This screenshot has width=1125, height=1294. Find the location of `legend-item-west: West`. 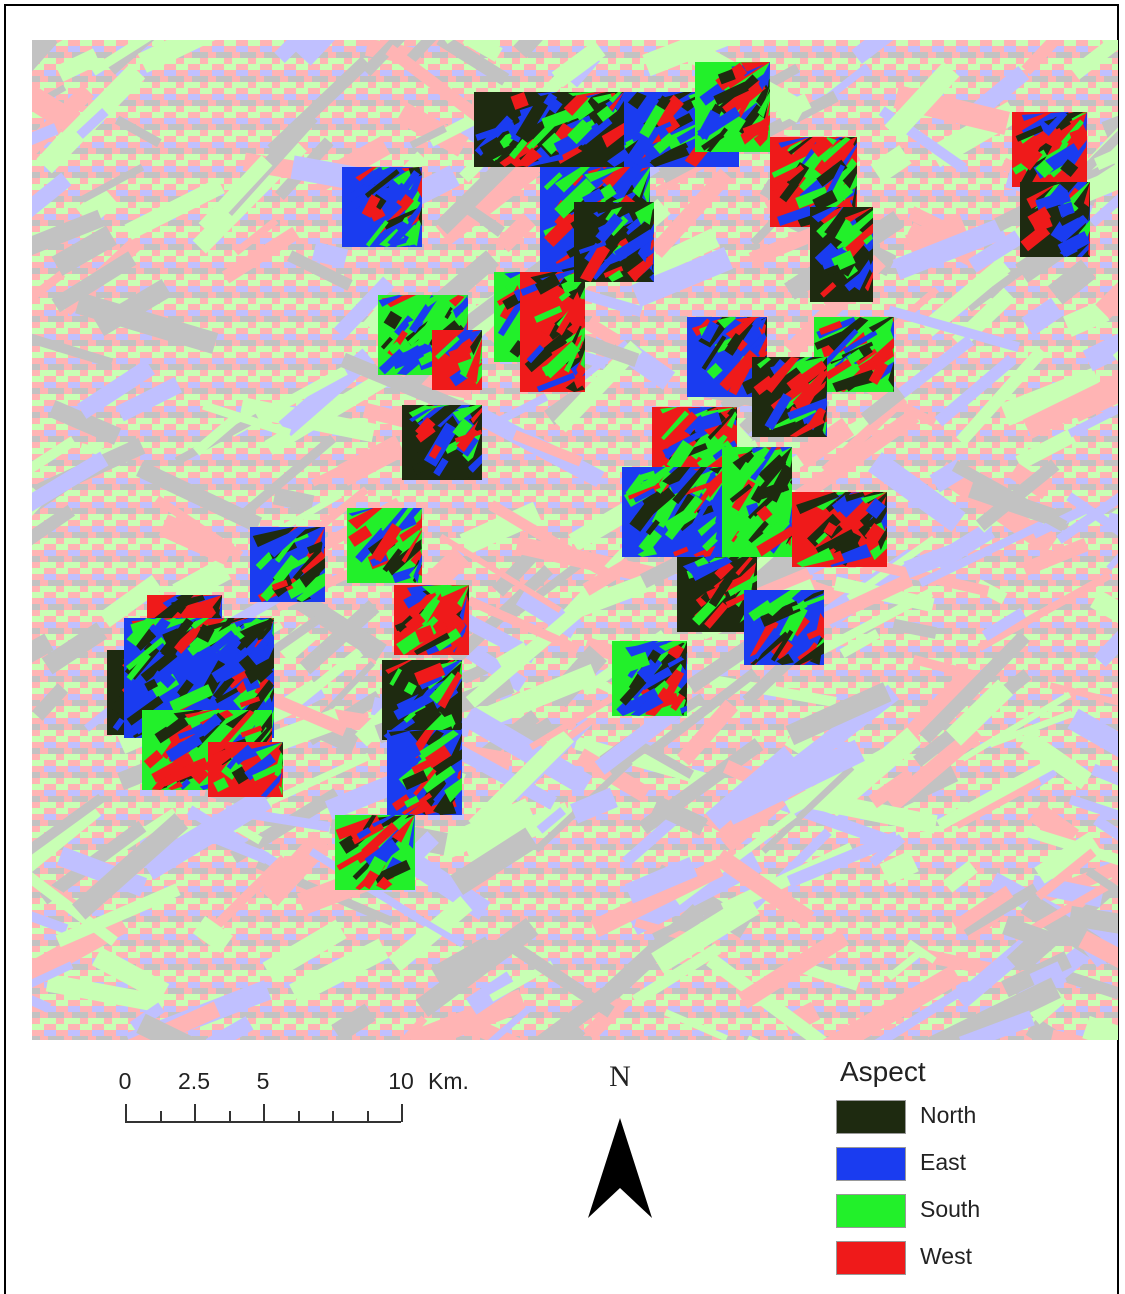

legend-item-west: West is located at coordinates (966, 1264).